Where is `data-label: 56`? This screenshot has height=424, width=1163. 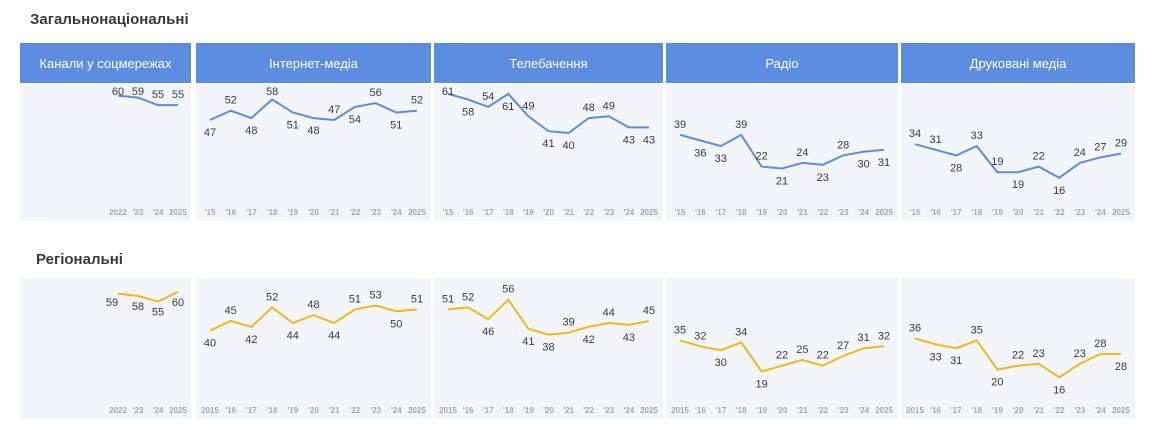
data-label: 56 is located at coordinates (375, 93).